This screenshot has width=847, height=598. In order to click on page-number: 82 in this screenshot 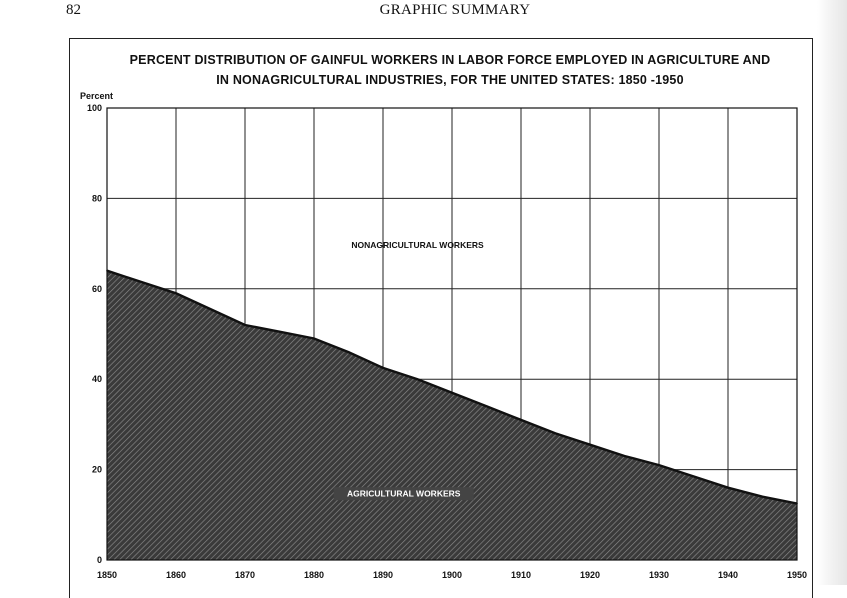, I will do `click(73, 10)`.